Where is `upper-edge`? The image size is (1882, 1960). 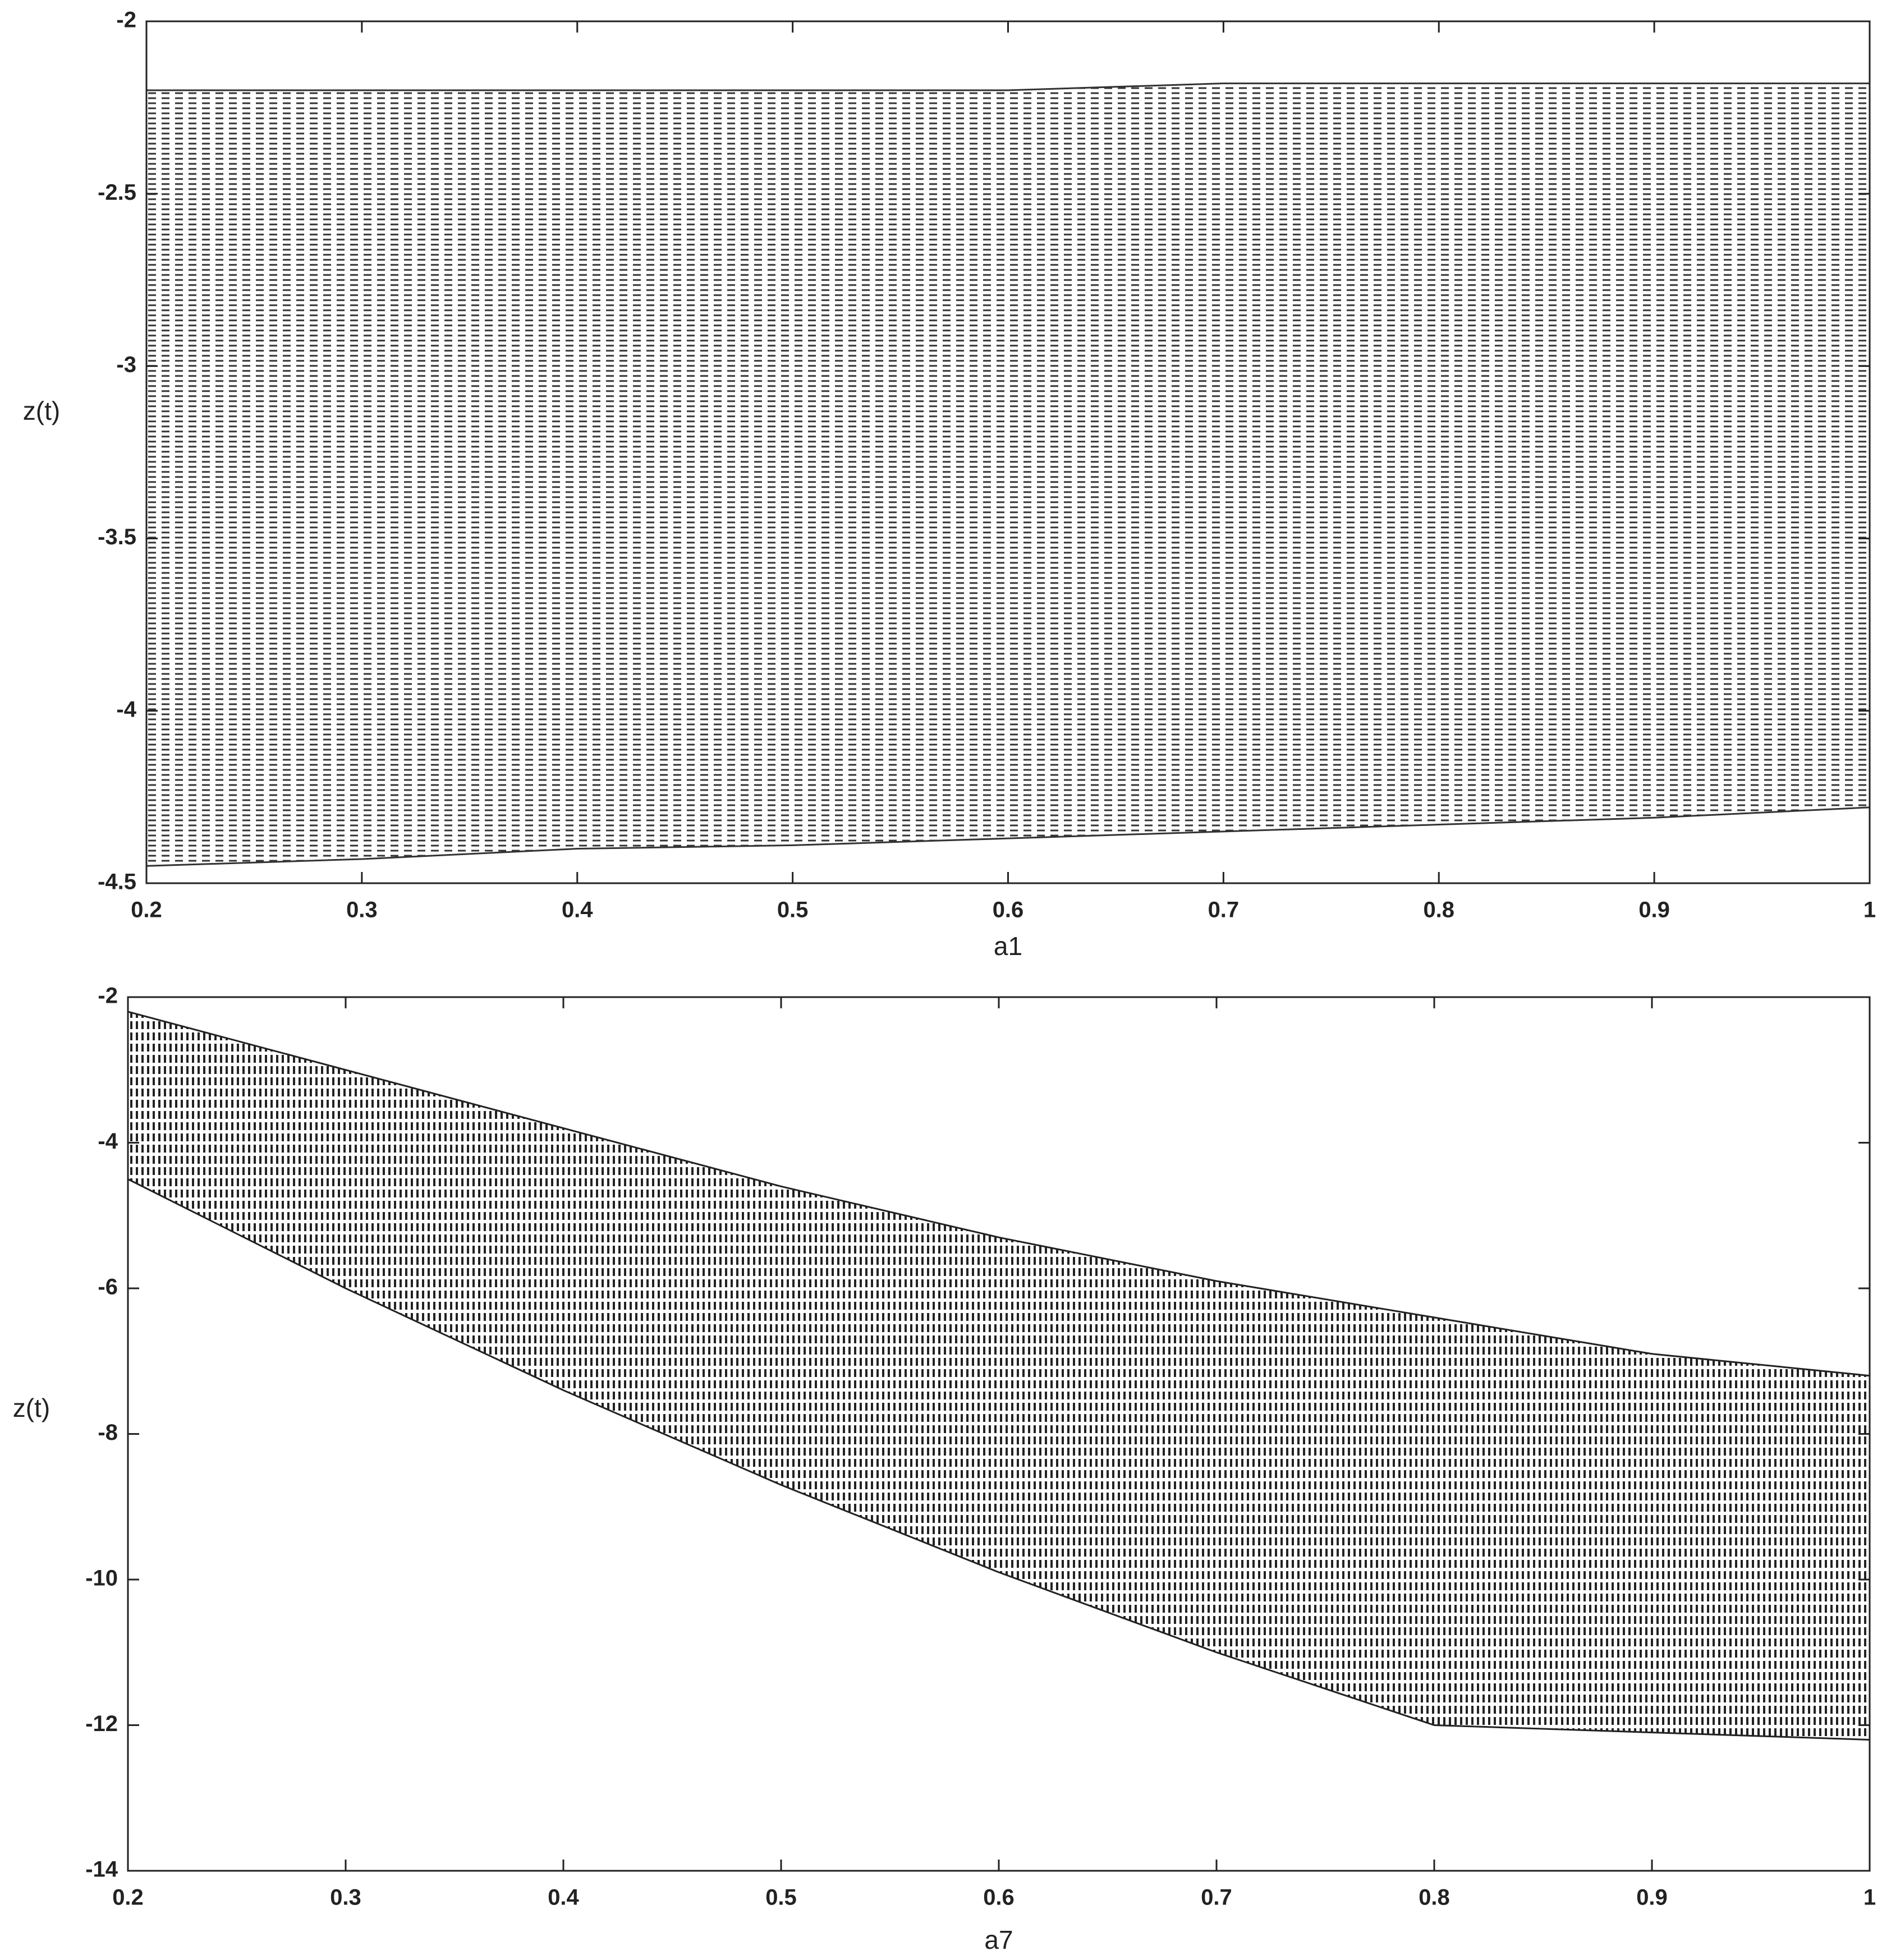 upper-edge is located at coordinates (1008, 87).